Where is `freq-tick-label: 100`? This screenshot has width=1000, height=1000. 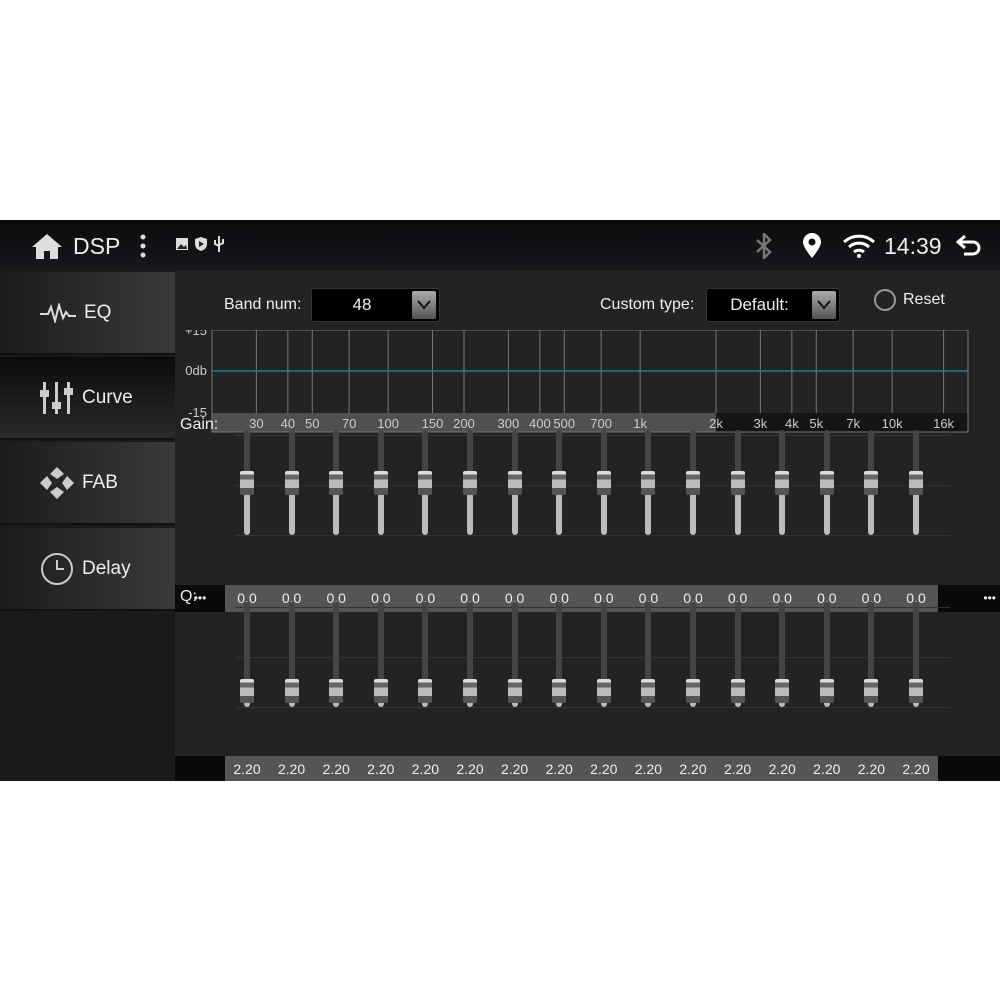
freq-tick-label: 100 is located at coordinates (388, 423).